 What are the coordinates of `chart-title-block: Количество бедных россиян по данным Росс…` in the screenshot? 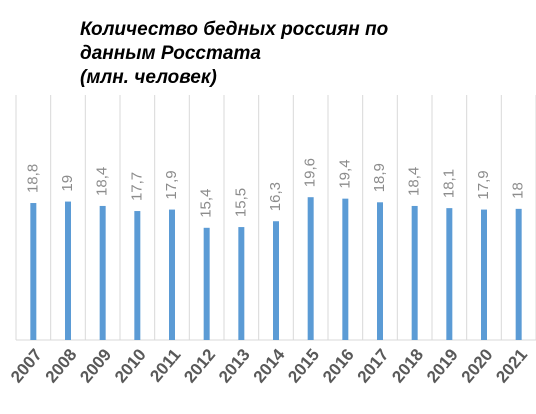 It's located at (270, 54).